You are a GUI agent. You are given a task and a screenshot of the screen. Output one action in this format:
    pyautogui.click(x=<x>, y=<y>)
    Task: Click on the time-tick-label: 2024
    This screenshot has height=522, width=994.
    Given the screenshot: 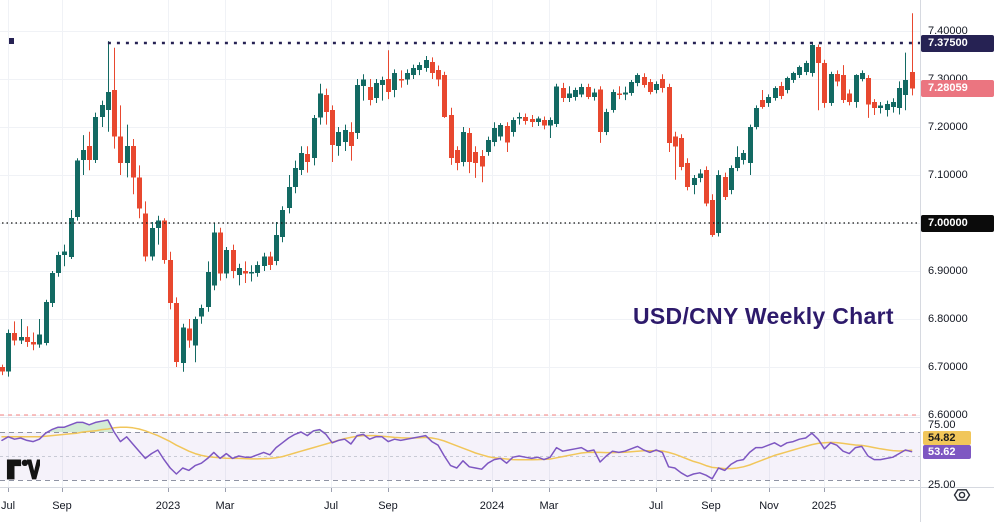 What is the action you would take?
    pyautogui.click(x=492, y=506)
    